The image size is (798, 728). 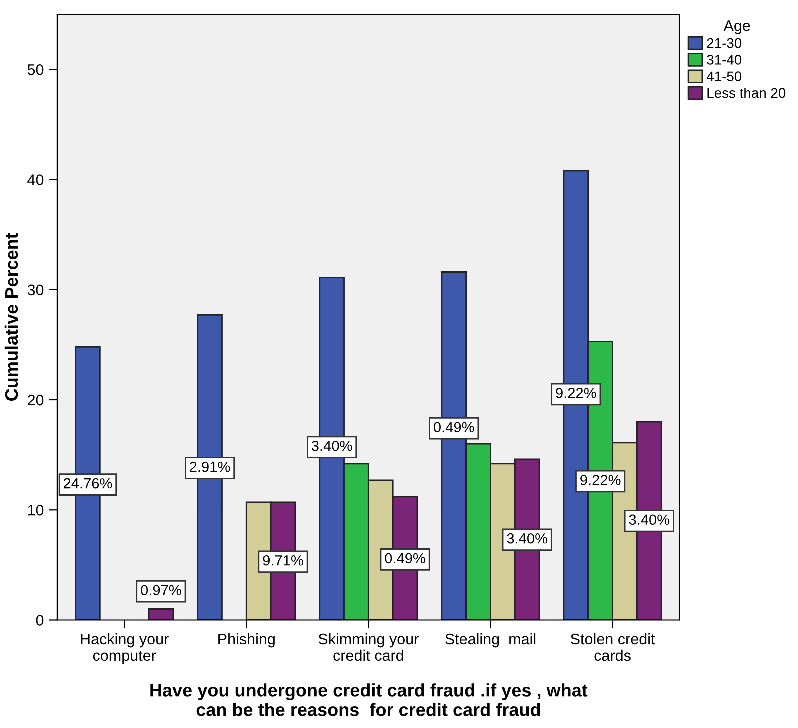 I want to click on legend-label: 21-30, so click(x=724, y=43).